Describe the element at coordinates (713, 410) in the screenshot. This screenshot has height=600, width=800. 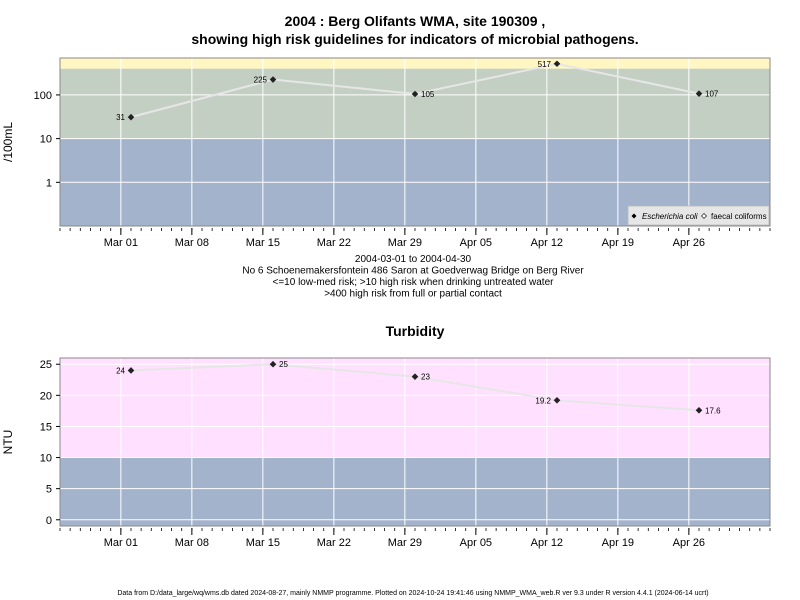
I see `data-label: 17.6` at that location.